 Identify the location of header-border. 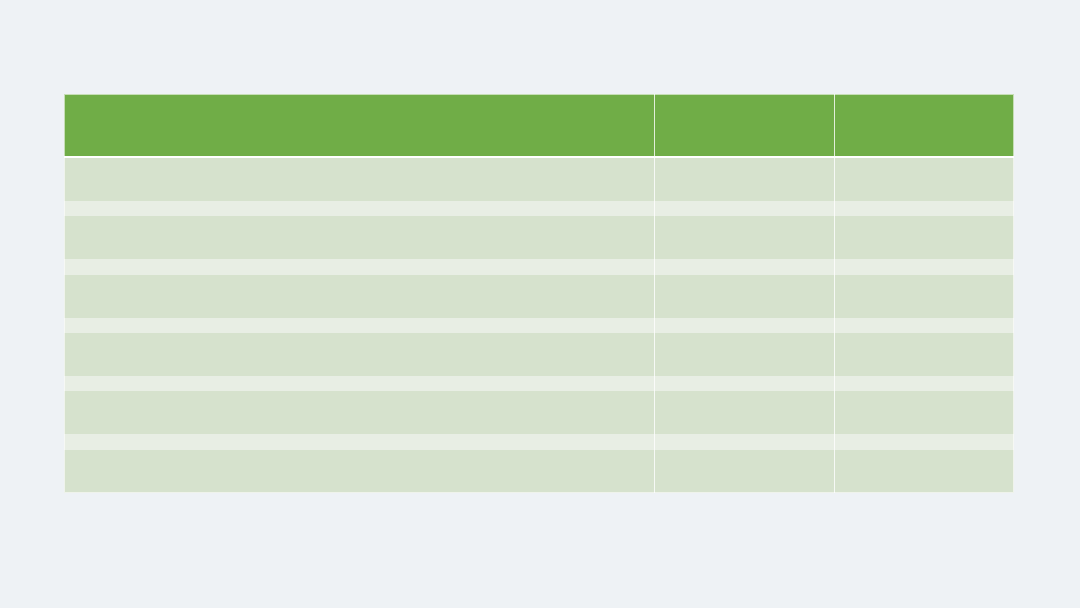
(539, 157).